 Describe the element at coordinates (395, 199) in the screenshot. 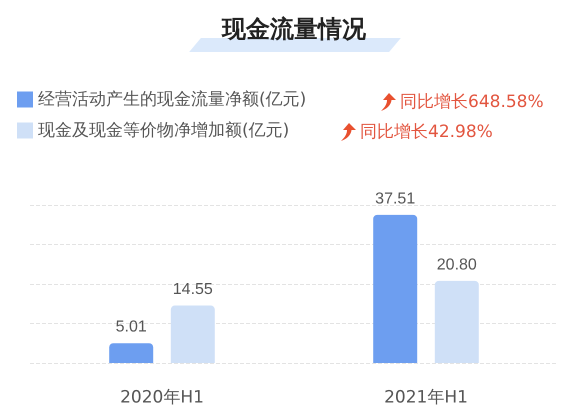

I see `data-label: 37.51` at that location.